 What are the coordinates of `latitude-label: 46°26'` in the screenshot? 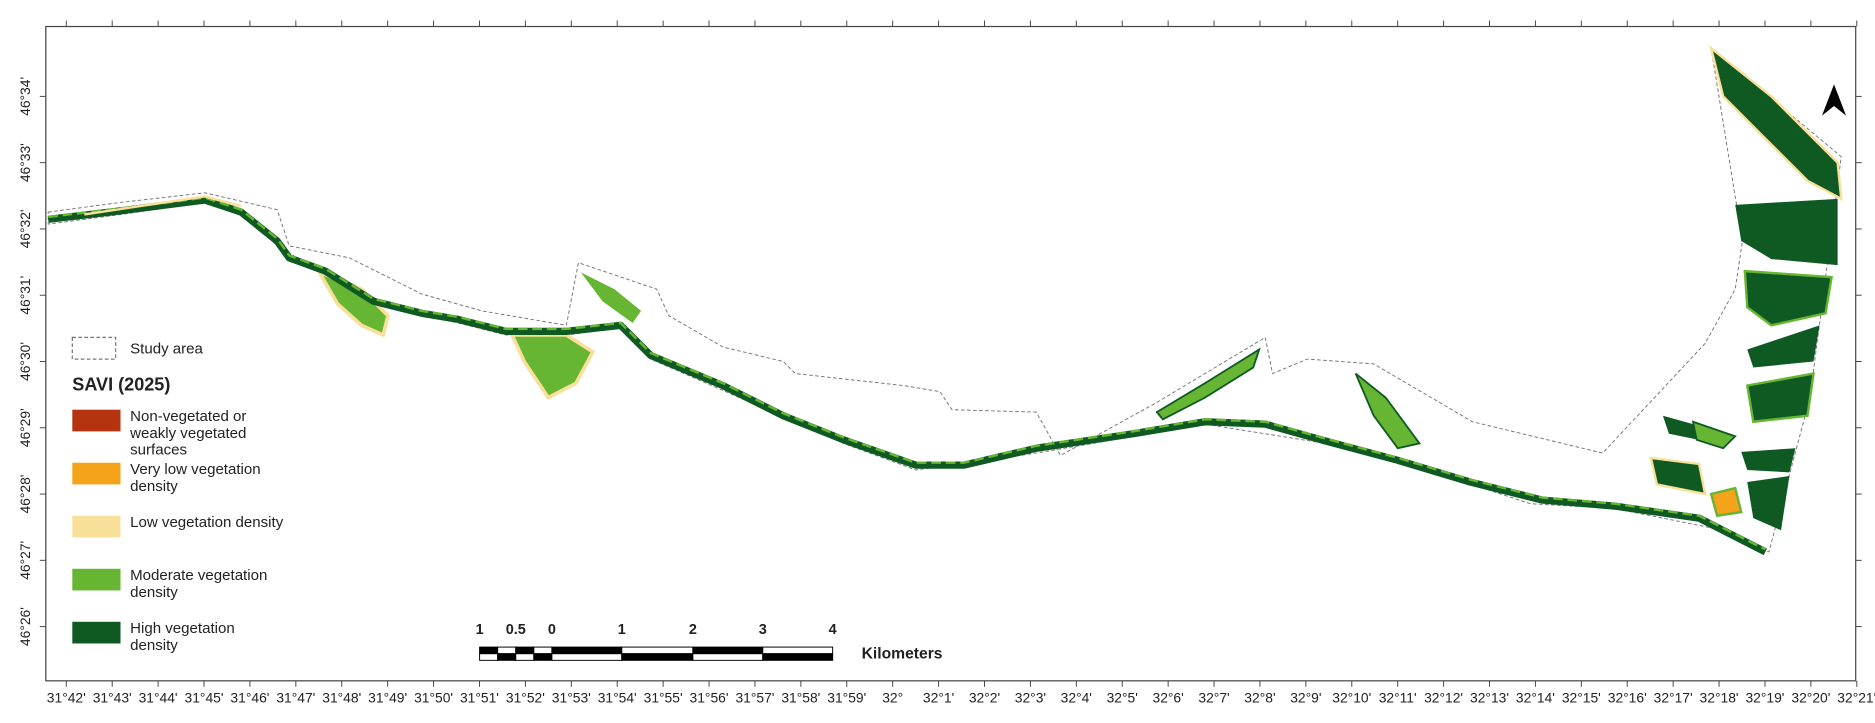 It's located at (25, 626).